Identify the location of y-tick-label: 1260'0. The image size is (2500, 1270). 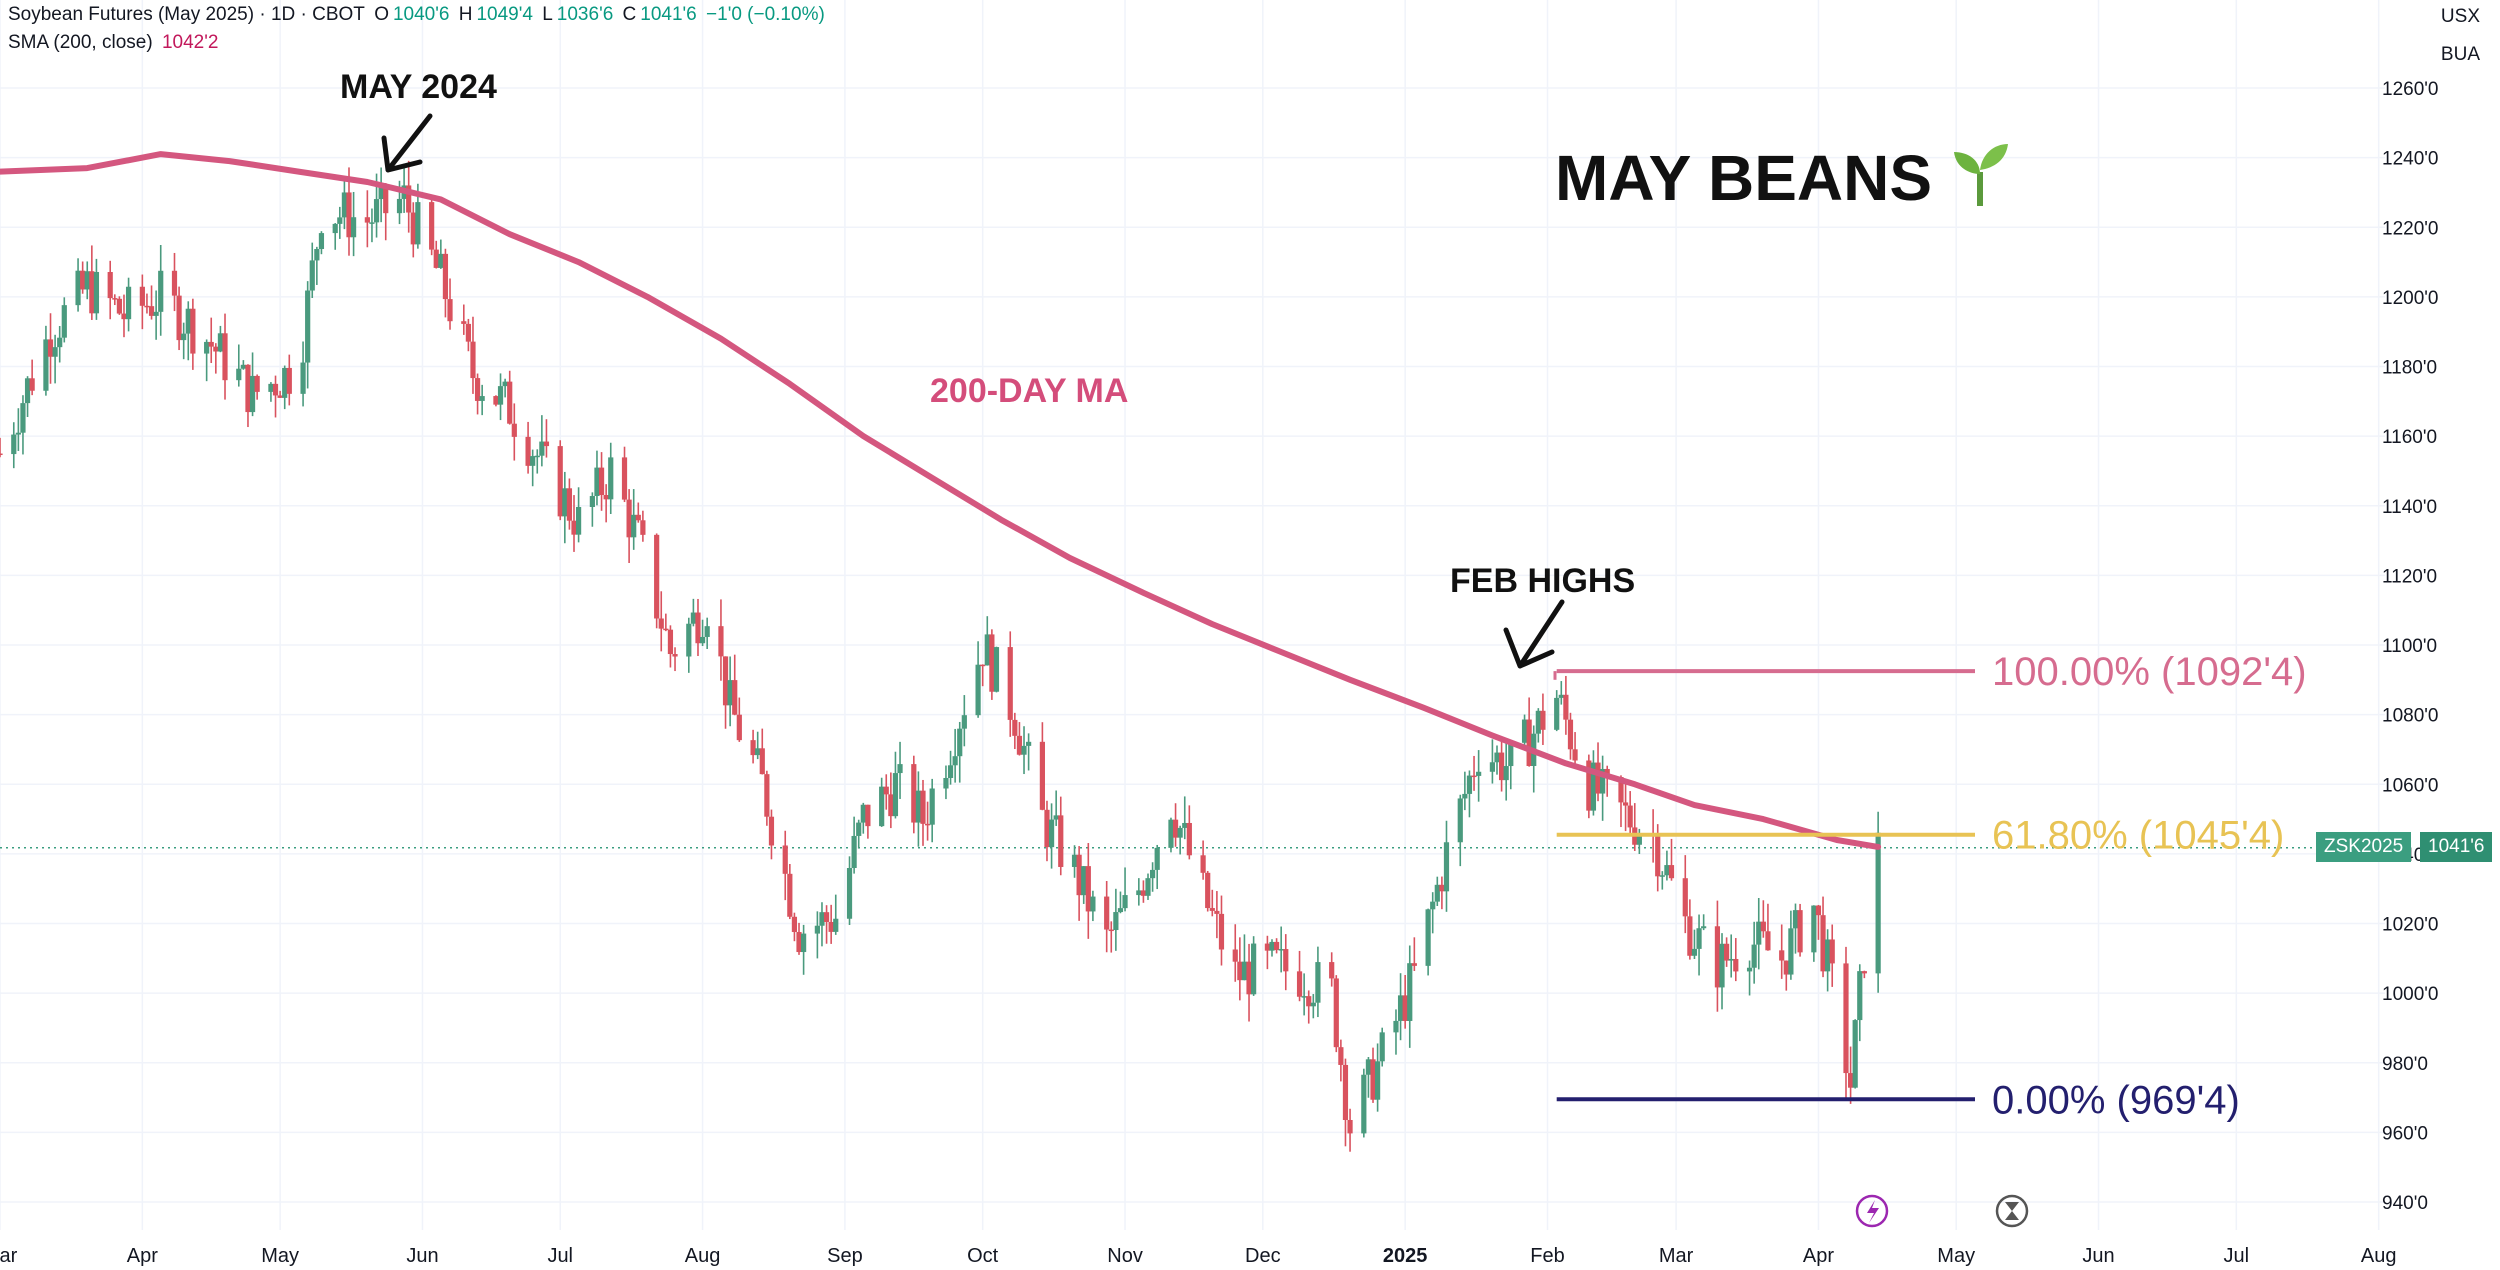
(2410, 89).